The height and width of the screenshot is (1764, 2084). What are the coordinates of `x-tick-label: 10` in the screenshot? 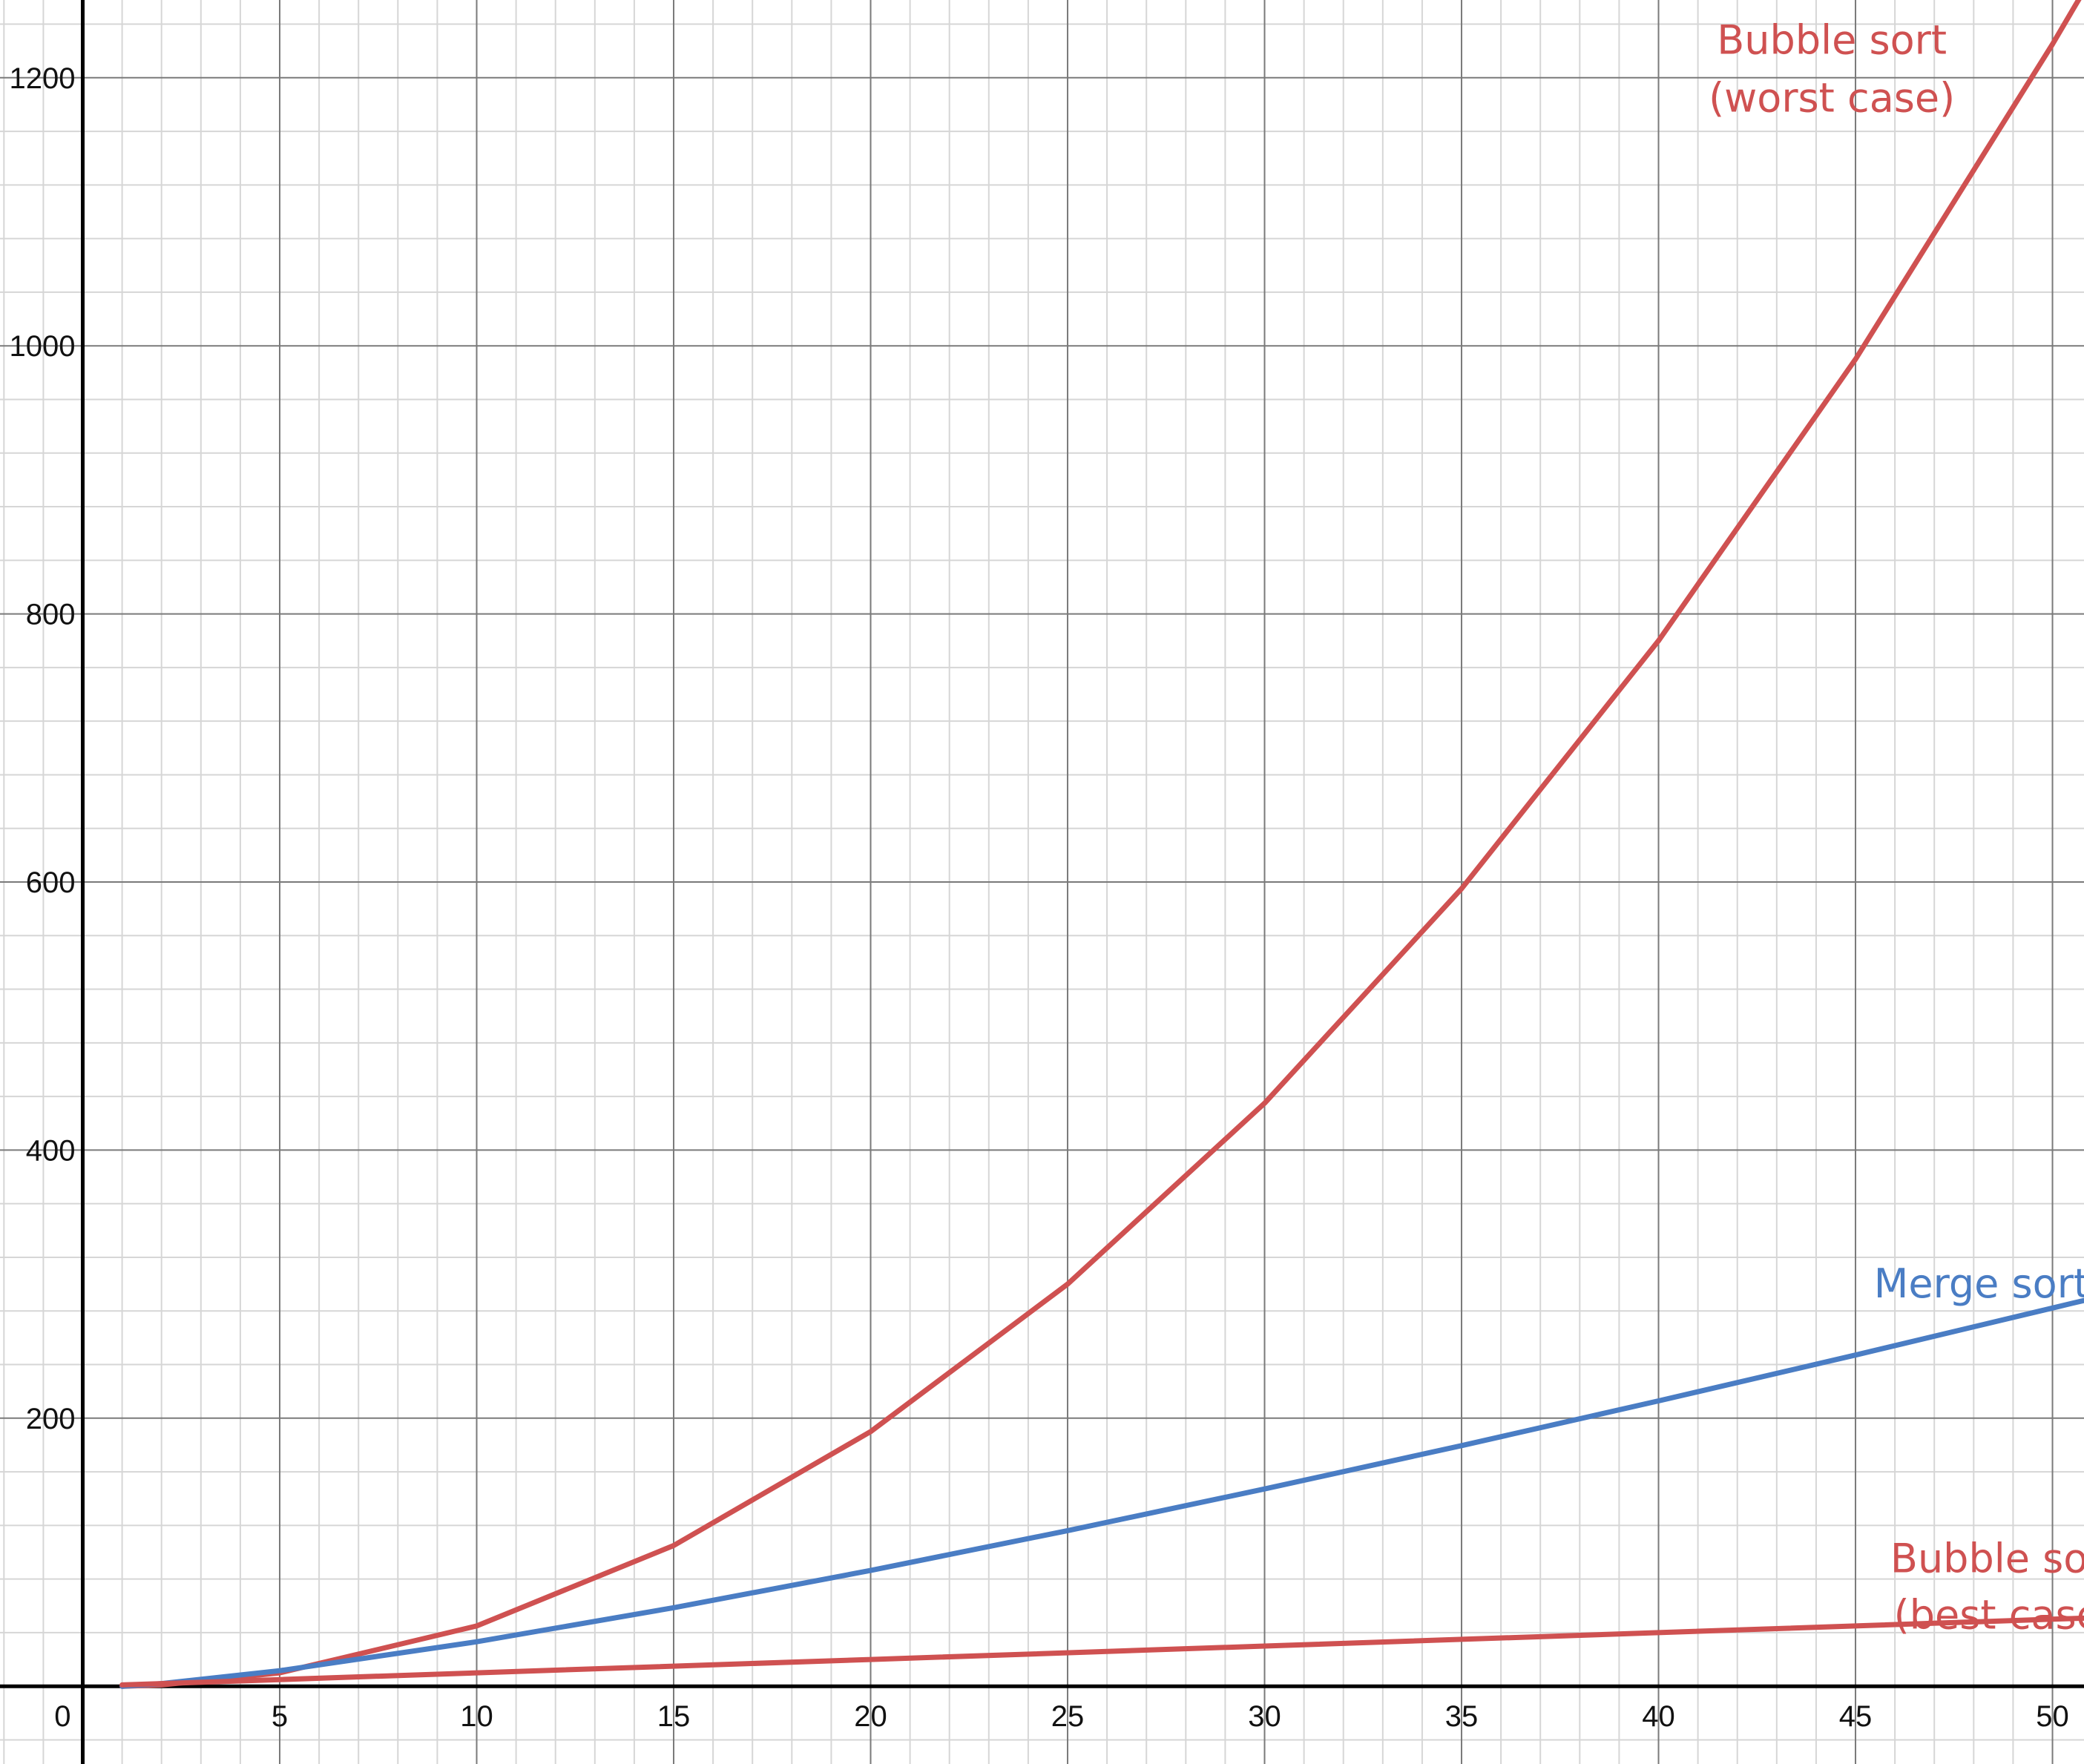 It's located at (477, 1716).